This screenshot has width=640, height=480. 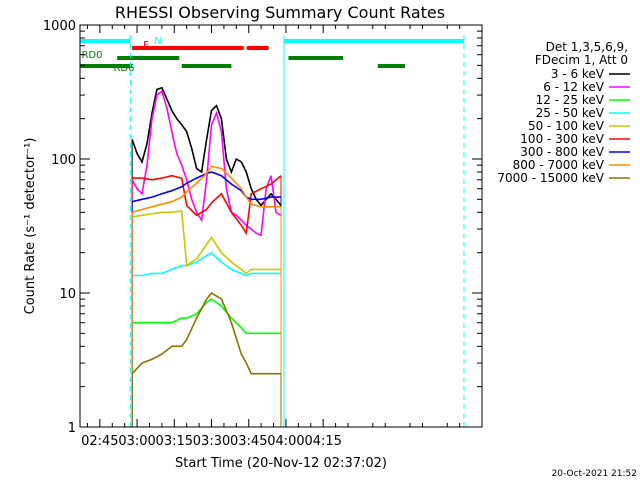 What do you see at coordinates (574, 87) in the screenshot?
I see `legend-entry-label: 6 - 12 keV` at bounding box center [574, 87].